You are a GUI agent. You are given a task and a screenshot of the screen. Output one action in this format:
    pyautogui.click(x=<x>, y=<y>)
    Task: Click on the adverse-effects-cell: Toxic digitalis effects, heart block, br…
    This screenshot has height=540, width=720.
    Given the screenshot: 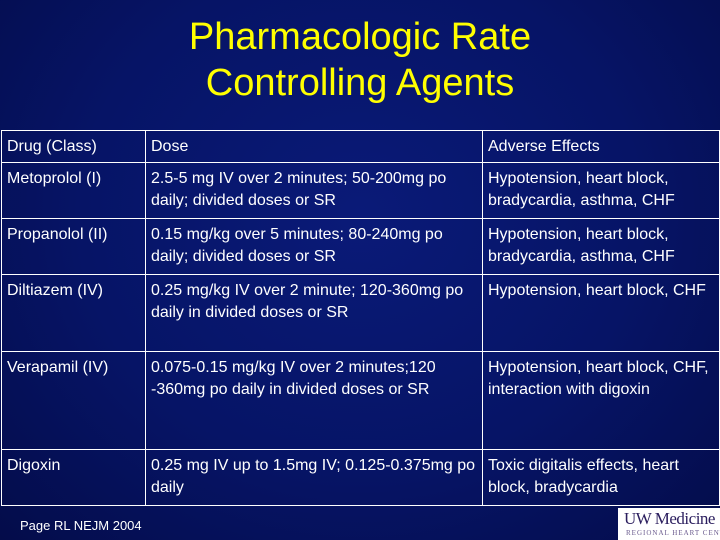 What is the action you would take?
    pyautogui.click(x=601, y=477)
    